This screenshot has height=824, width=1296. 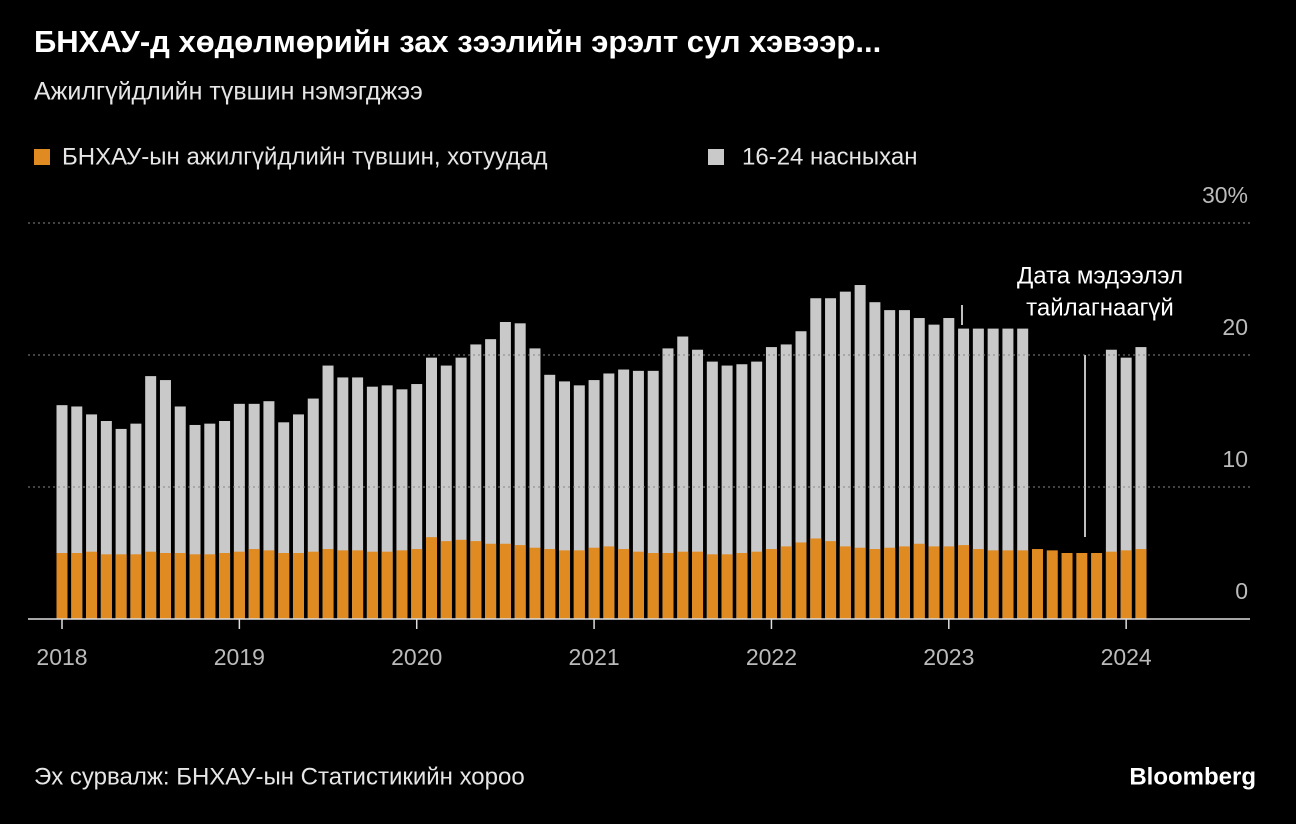 What do you see at coordinates (1100, 307) in the screenshot?
I see `annotation: тайлагнаагүй` at bounding box center [1100, 307].